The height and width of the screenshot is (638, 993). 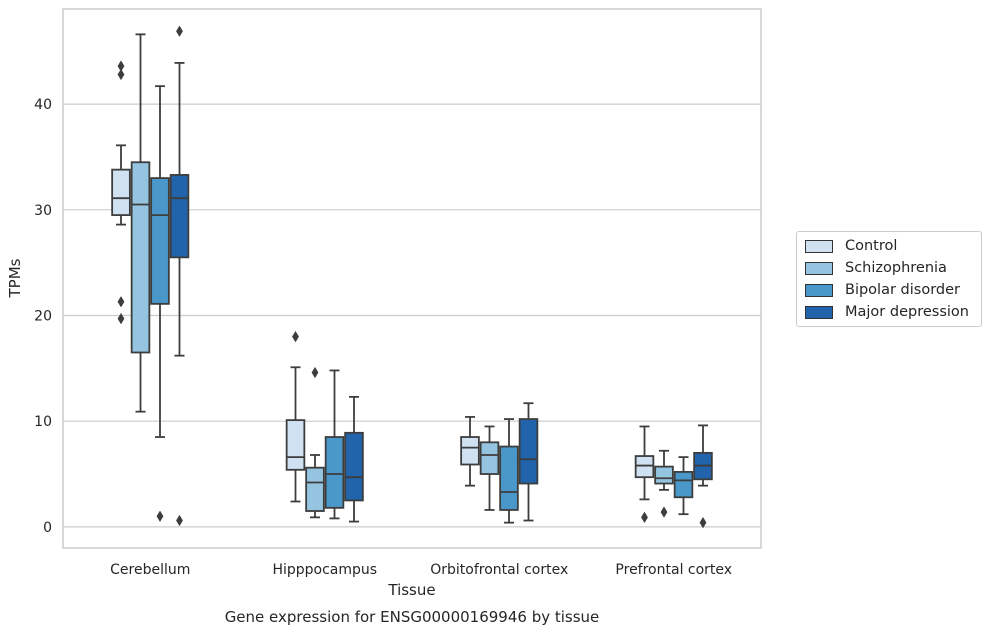 I want to click on legend-label-bipolar-disorder: Bipolar disorder, so click(x=902, y=290).